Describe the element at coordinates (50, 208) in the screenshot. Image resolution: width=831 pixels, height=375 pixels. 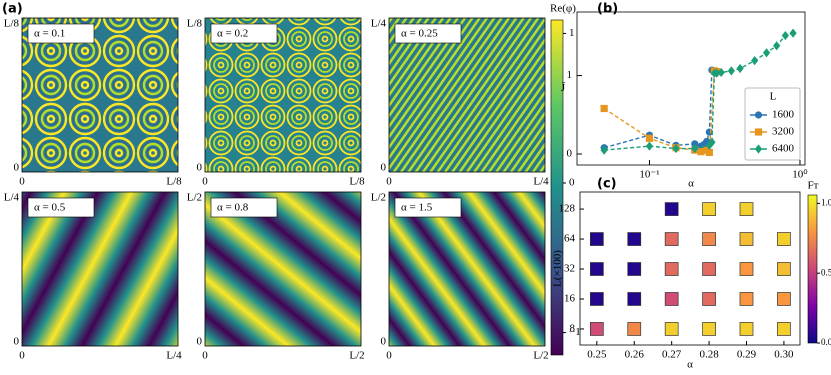
I see `panel-title: α = 0.5` at that location.